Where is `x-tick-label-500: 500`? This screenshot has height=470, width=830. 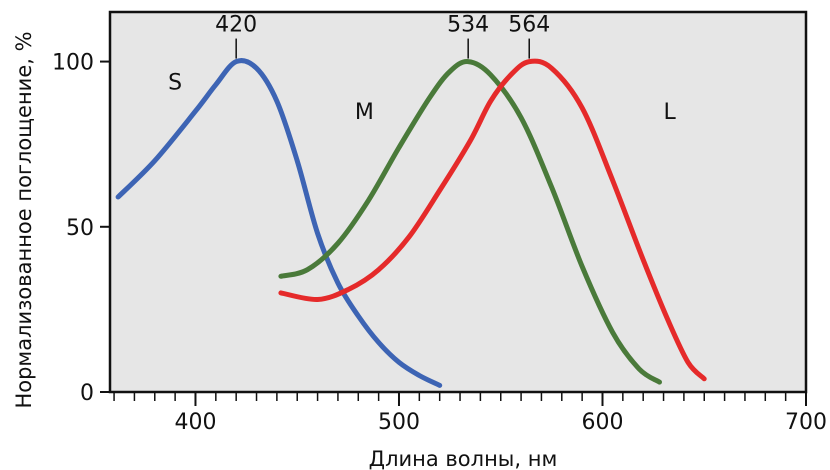
x-tick-label-500: 500 is located at coordinates (399, 422).